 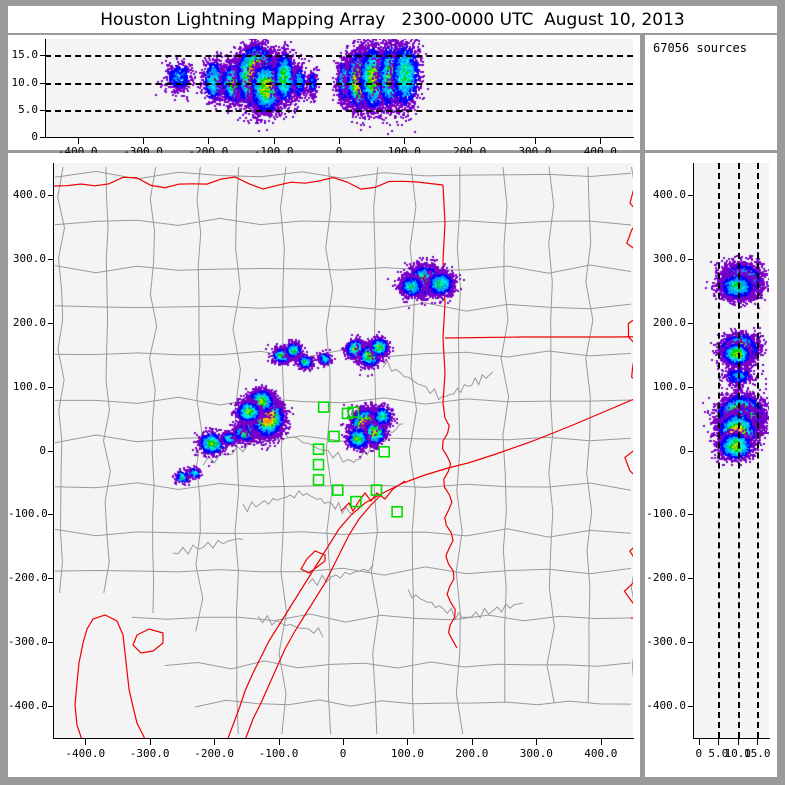 I want to click on map-x-tick-label: -400.0, so click(x=85, y=753).